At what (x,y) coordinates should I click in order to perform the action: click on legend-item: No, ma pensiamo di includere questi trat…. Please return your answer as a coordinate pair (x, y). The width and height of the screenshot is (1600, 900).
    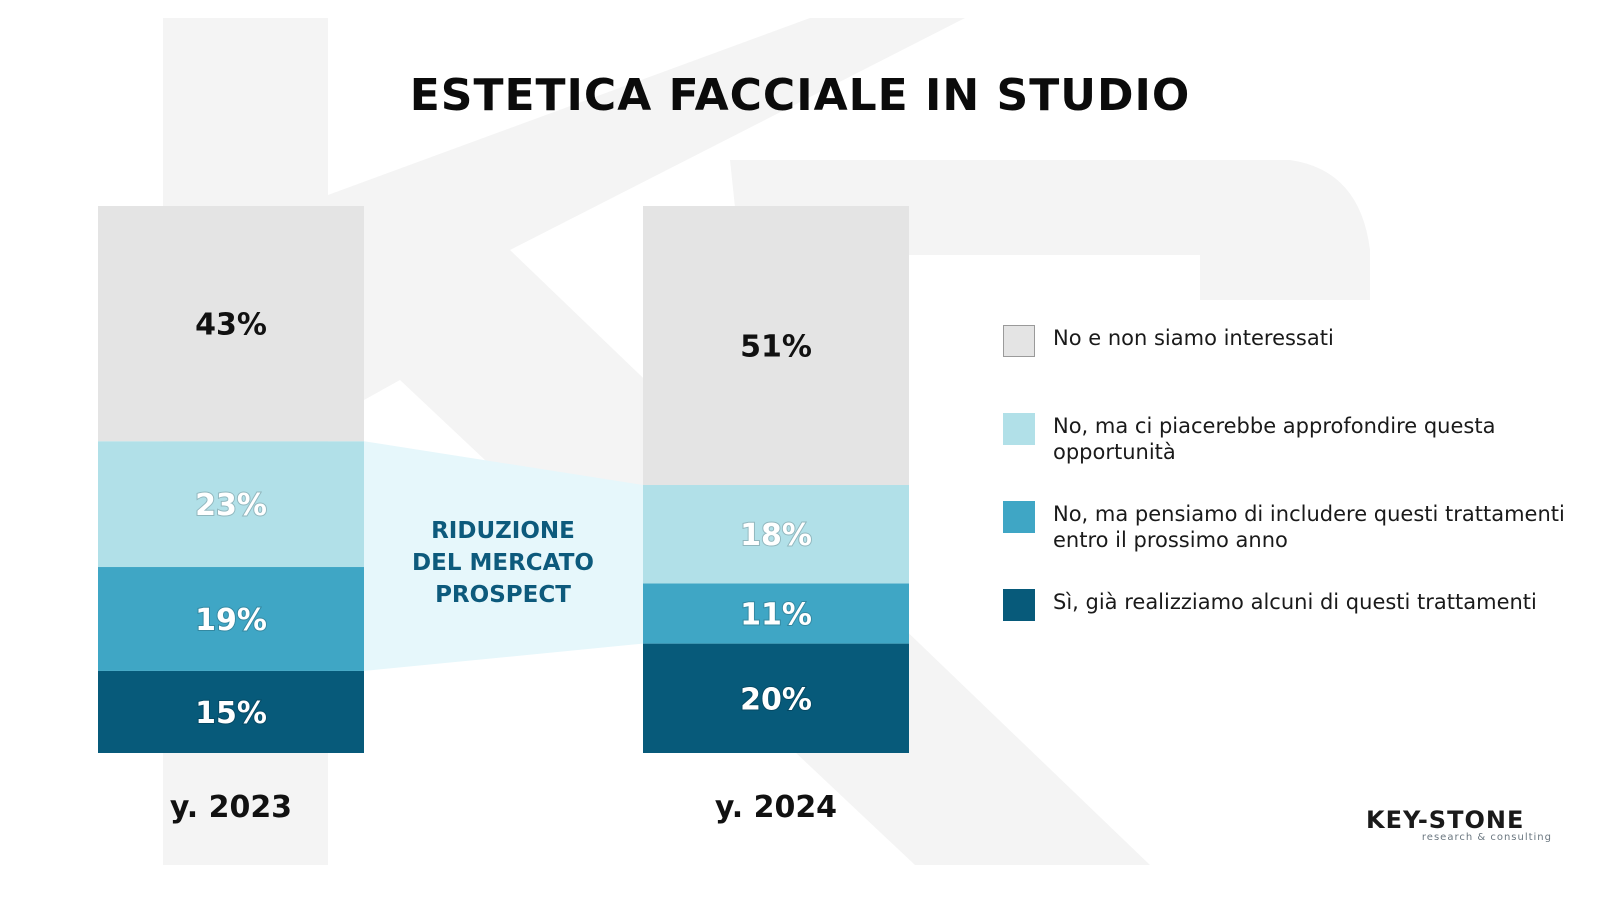
    Looking at the image, I should click on (1288, 527).